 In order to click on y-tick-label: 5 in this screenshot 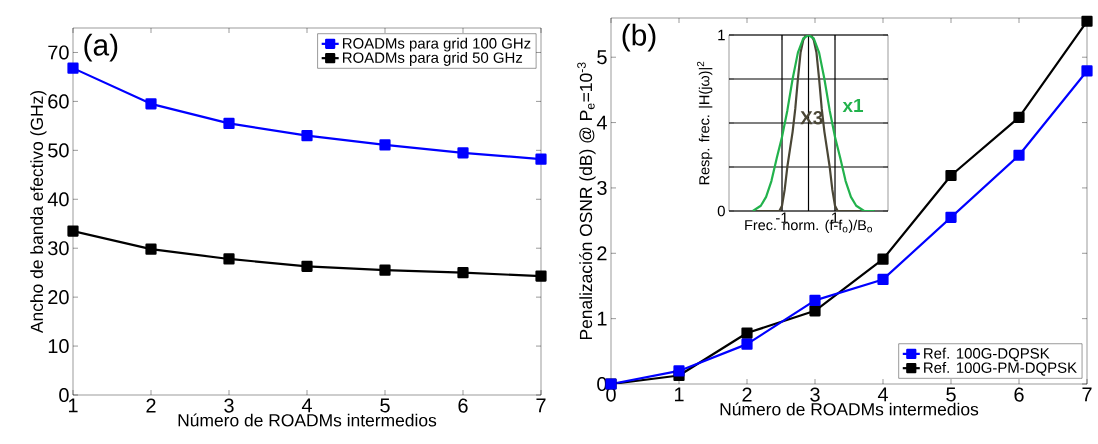, I will do `click(602, 57)`.